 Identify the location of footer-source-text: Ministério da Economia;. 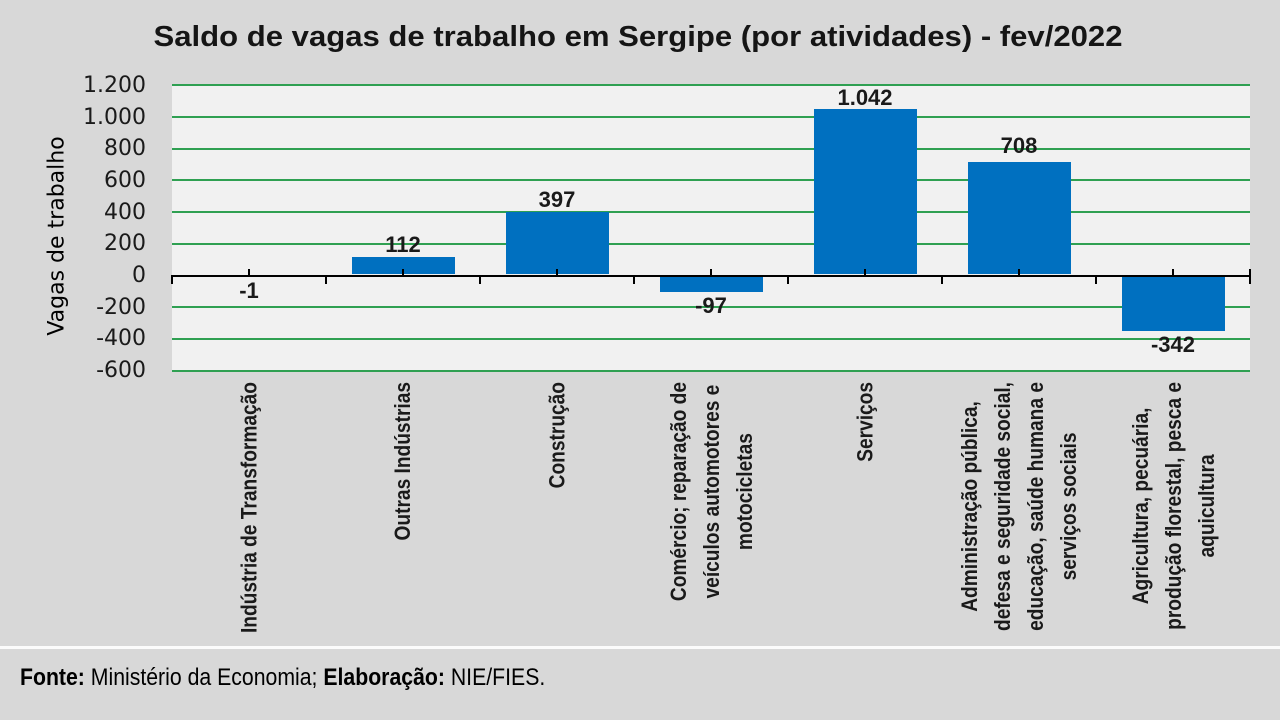
(204, 677).